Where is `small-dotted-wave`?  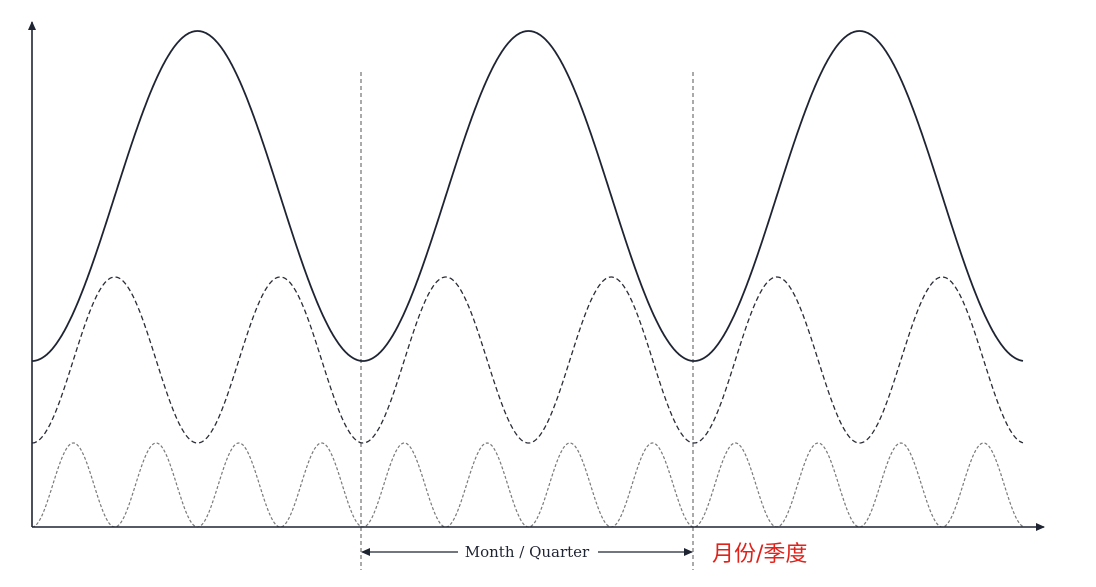
small-dotted-wave is located at coordinates (527, 485).